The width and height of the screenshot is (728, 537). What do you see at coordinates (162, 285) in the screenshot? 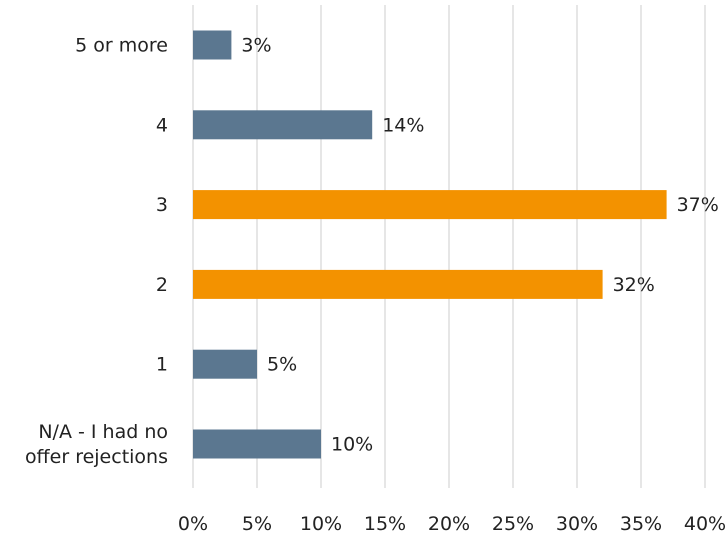
I see `category-label: 2` at bounding box center [162, 285].